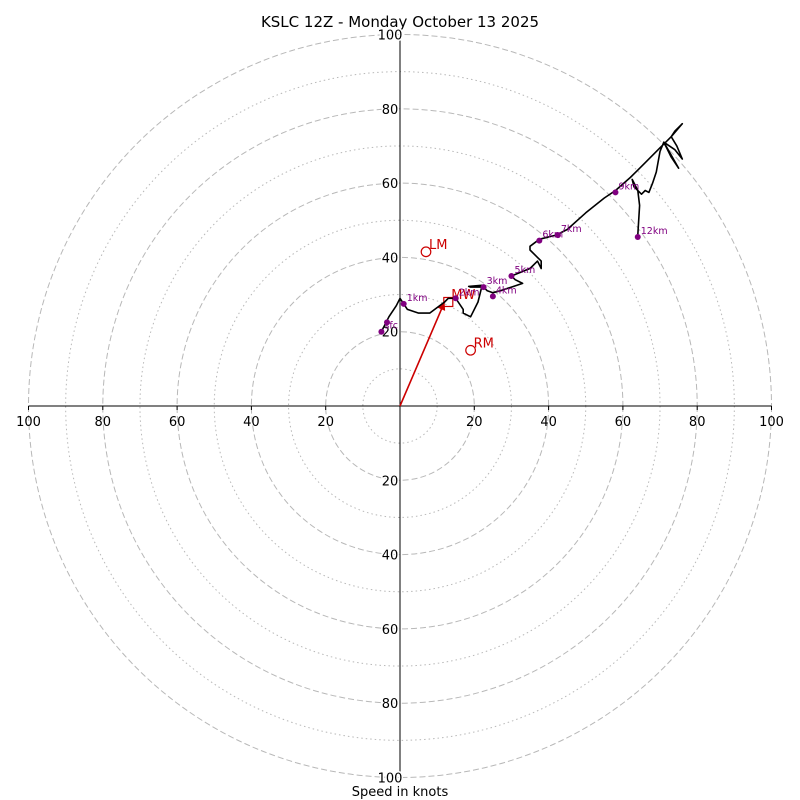 This screenshot has width=800, height=800. What do you see at coordinates (469, 292) in the screenshot?
I see `height-marker-label: 2km` at bounding box center [469, 292].